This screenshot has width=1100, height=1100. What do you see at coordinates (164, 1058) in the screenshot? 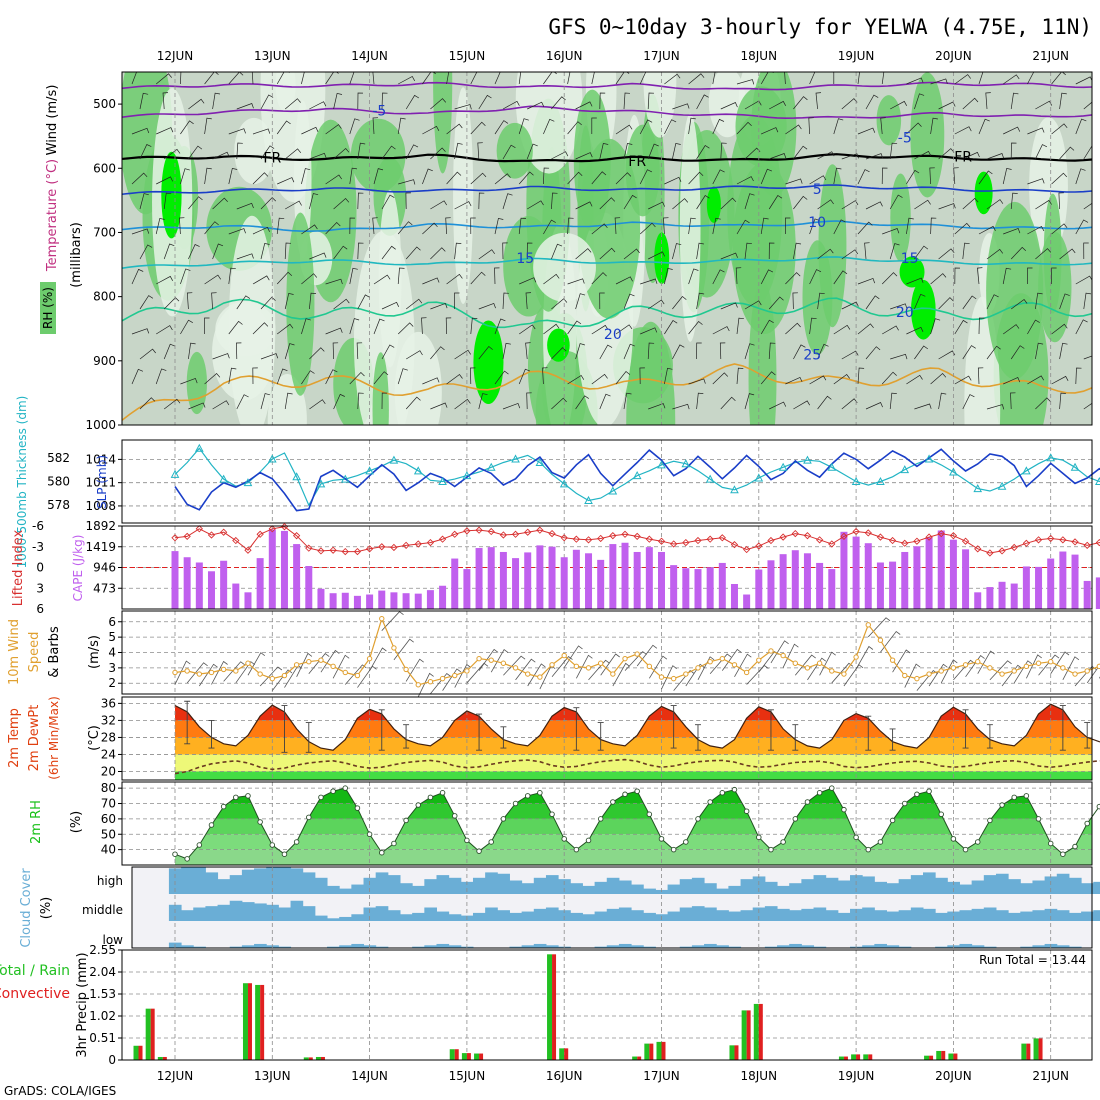
I see `precip-convective-bar` at bounding box center [164, 1058].